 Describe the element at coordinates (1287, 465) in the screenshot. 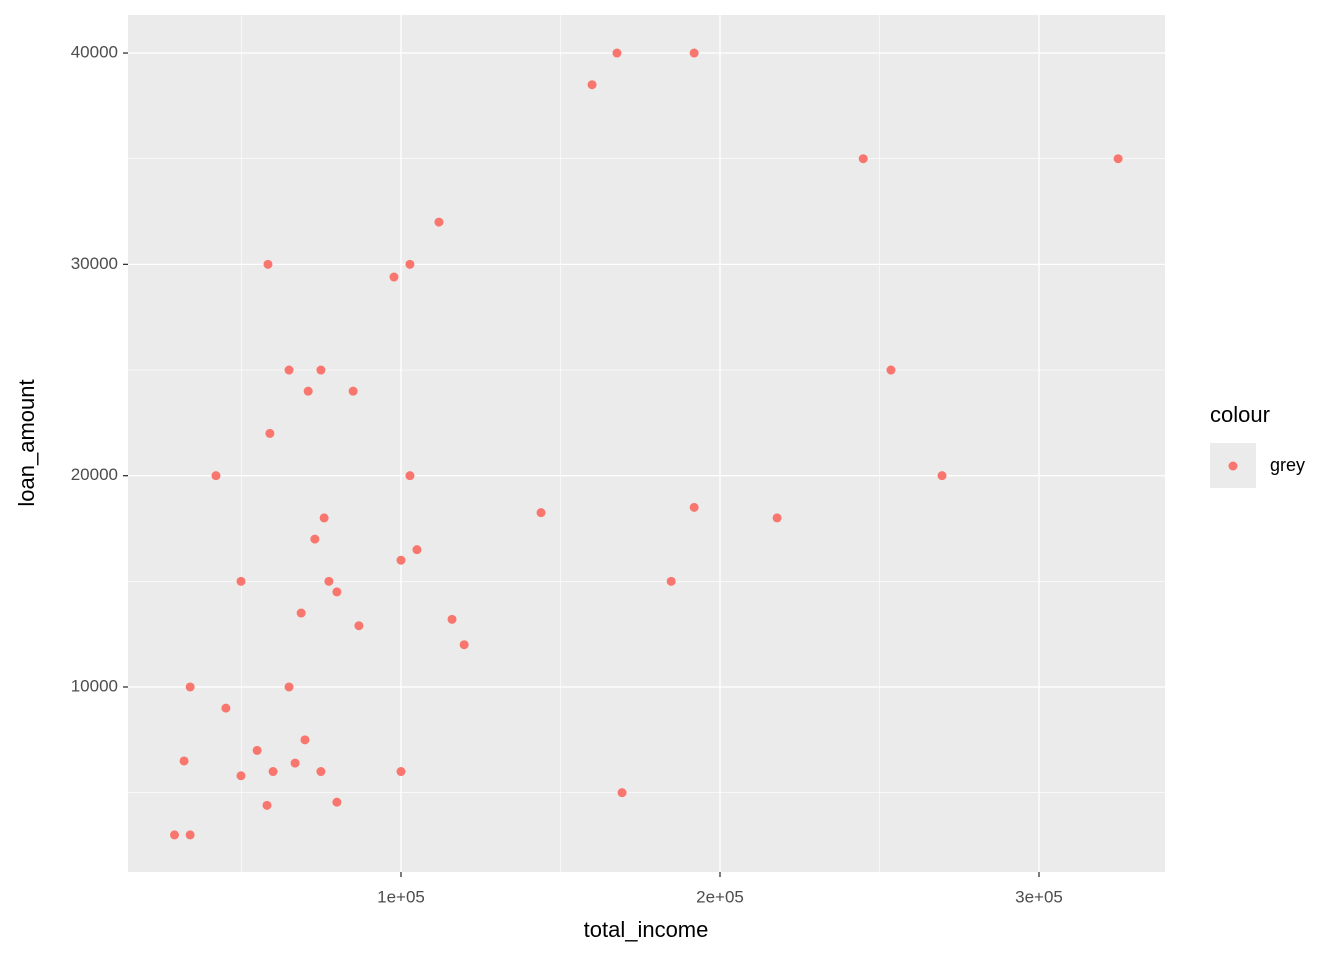

I see `legend-label: grey` at that location.